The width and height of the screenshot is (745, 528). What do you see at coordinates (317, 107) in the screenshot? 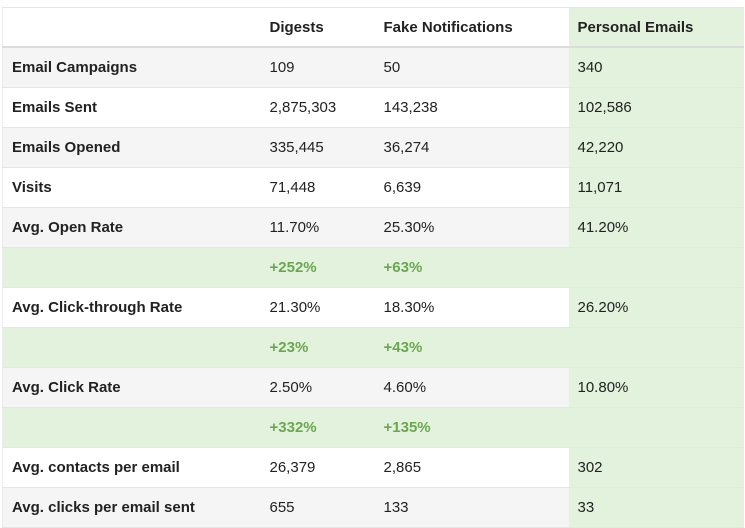
I see `cell-digests: 2,875,303` at bounding box center [317, 107].